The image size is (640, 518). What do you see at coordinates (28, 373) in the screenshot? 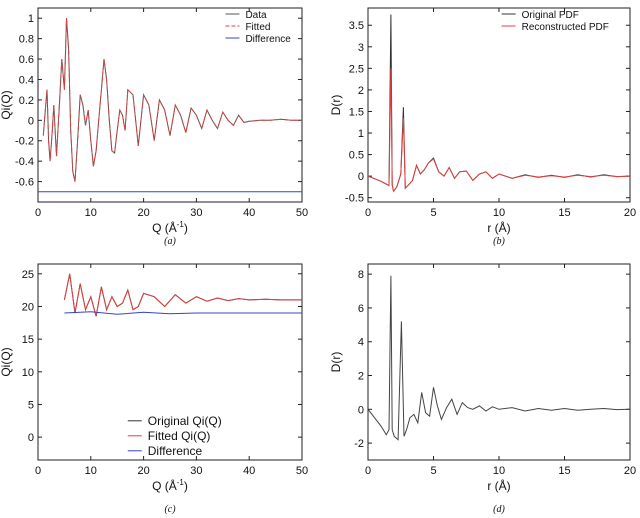
I see `y-tick-label: 10` at bounding box center [28, 373].